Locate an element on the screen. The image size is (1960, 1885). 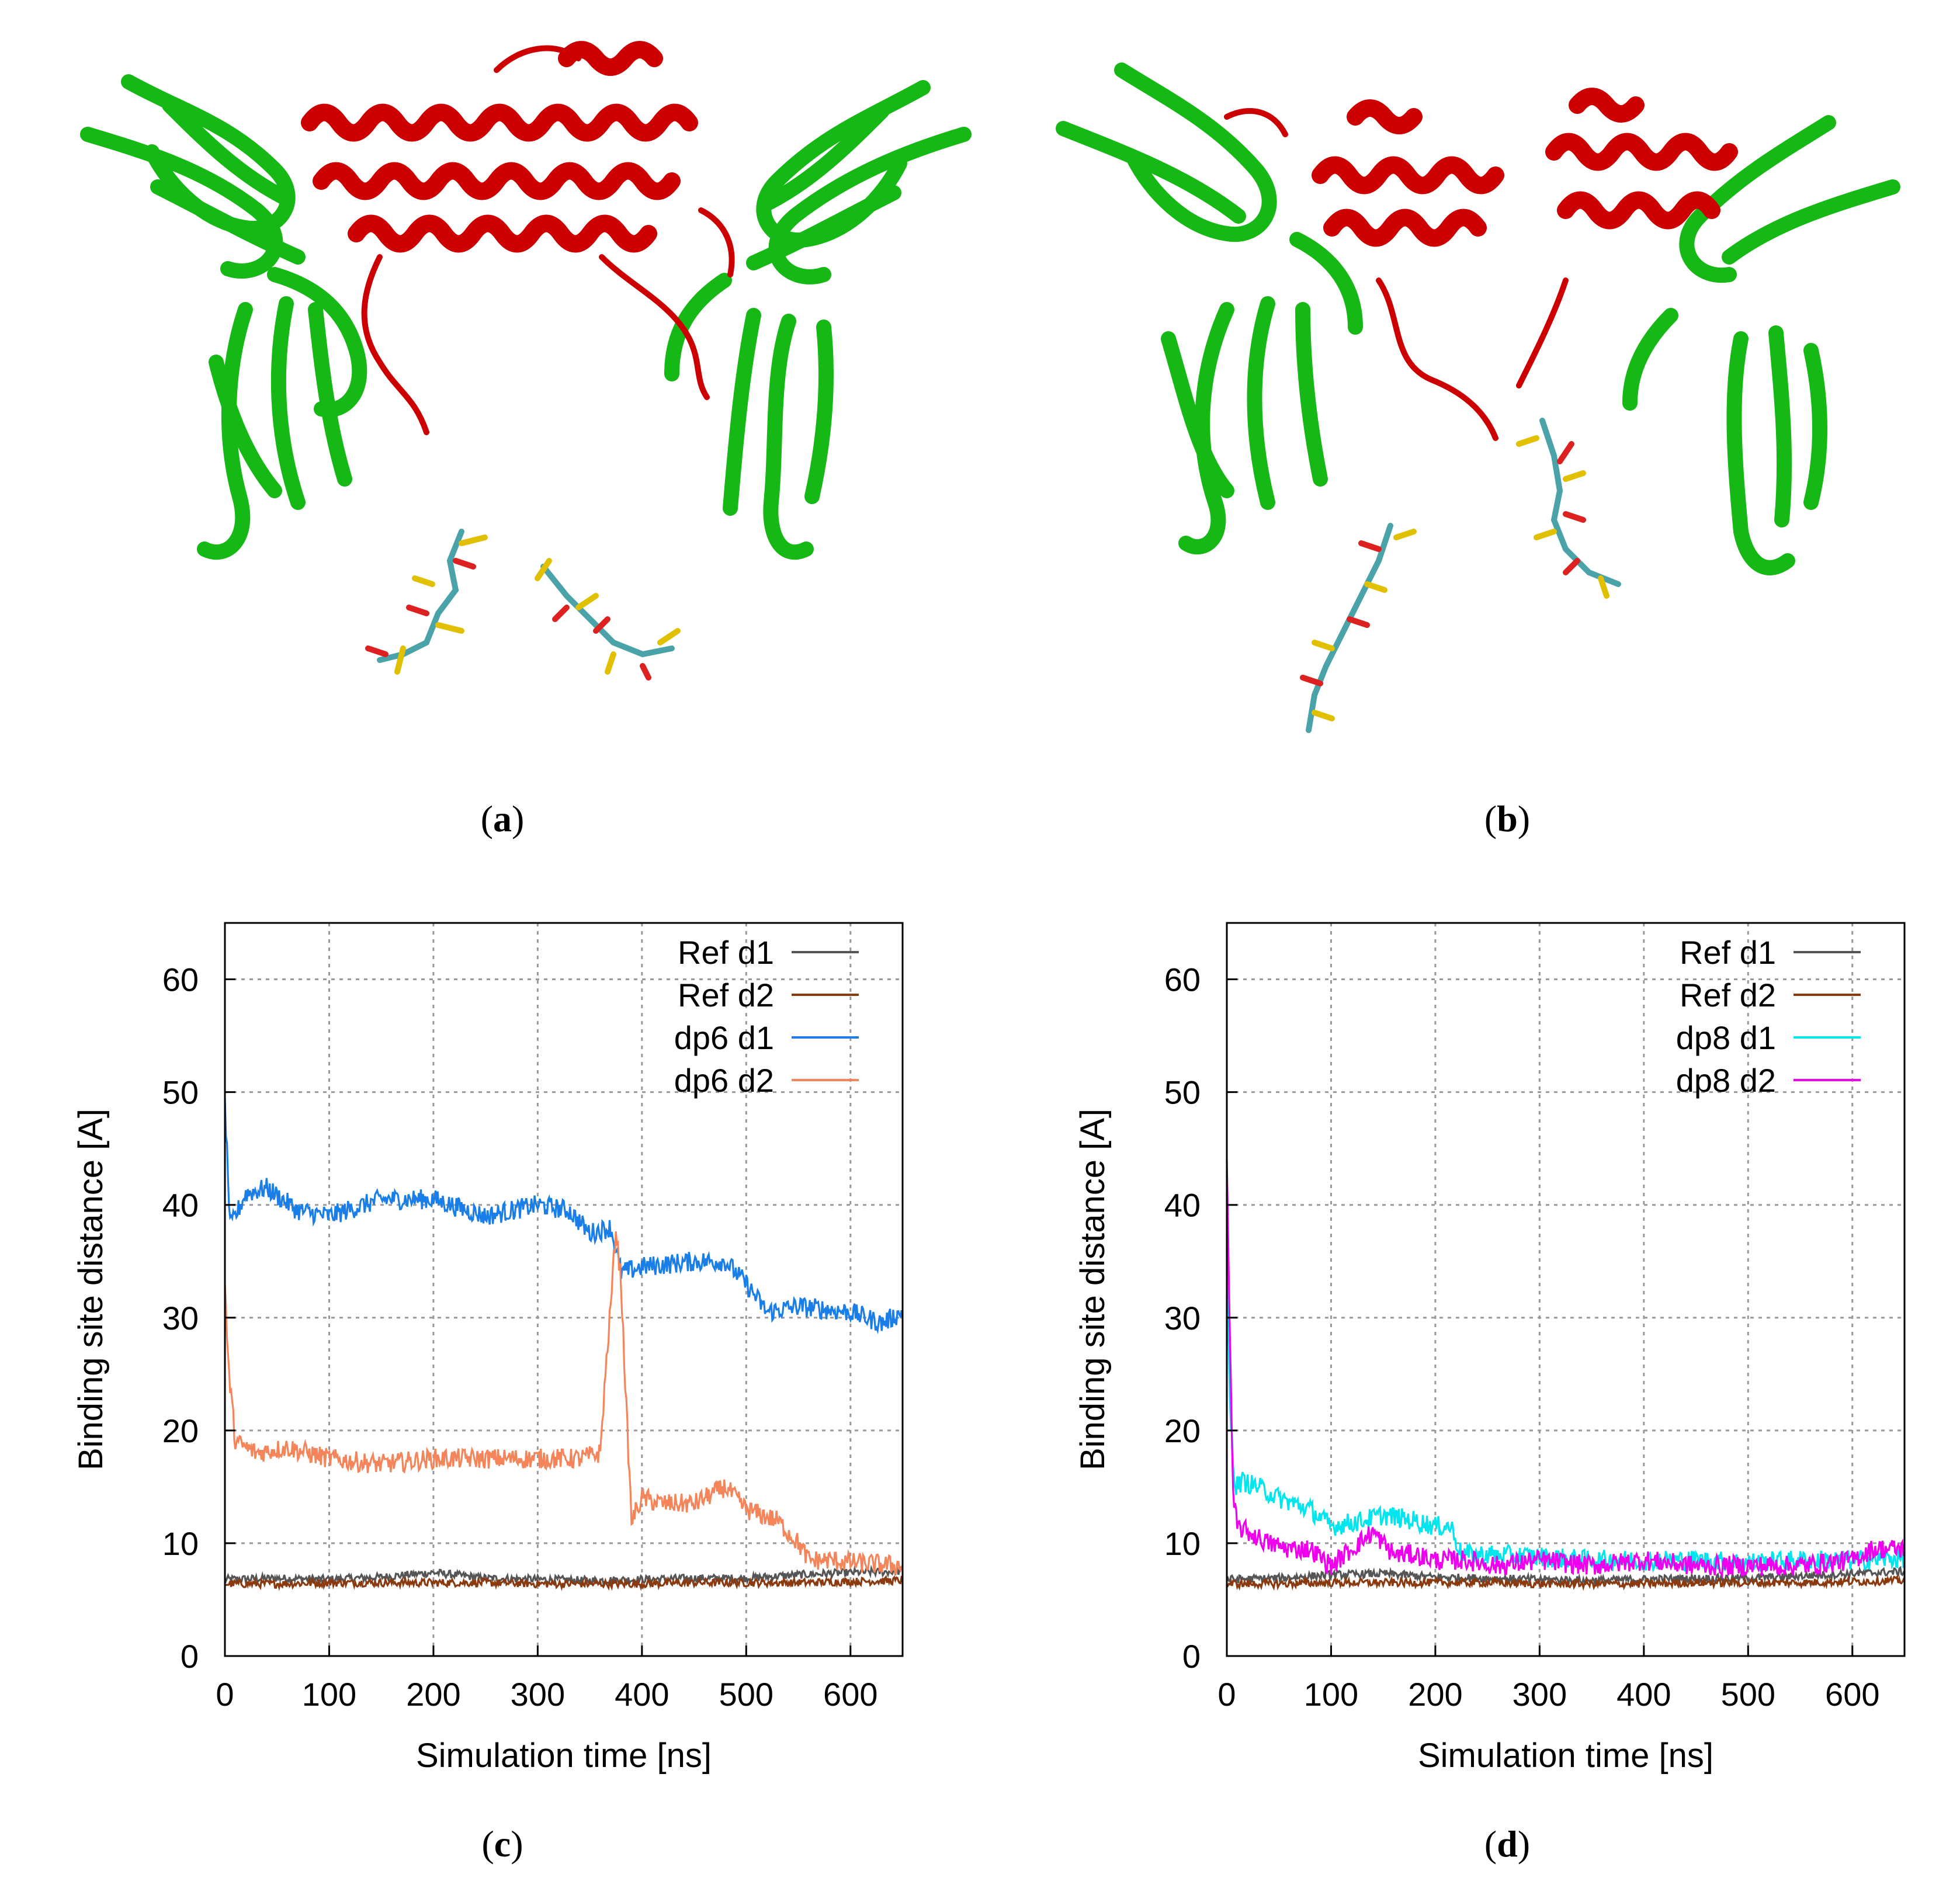
ligand-left is located at coordinates (426, 602).